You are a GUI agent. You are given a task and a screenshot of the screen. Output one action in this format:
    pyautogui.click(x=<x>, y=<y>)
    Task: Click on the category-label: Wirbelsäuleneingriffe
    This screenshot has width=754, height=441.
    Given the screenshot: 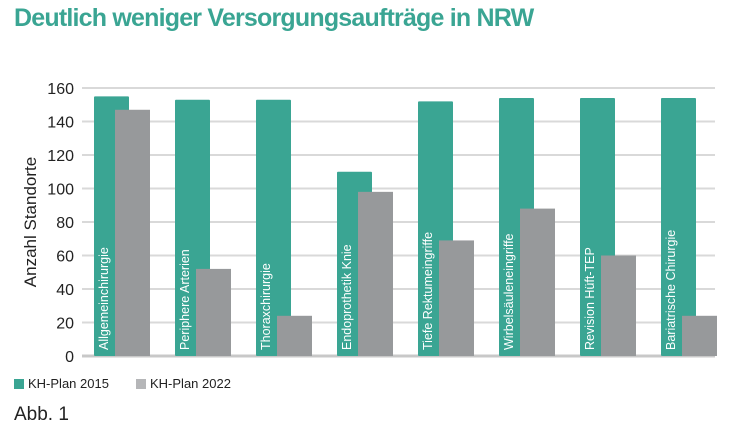 What is the action you would take?
    pyautogui.click(x=509, y=291)
    